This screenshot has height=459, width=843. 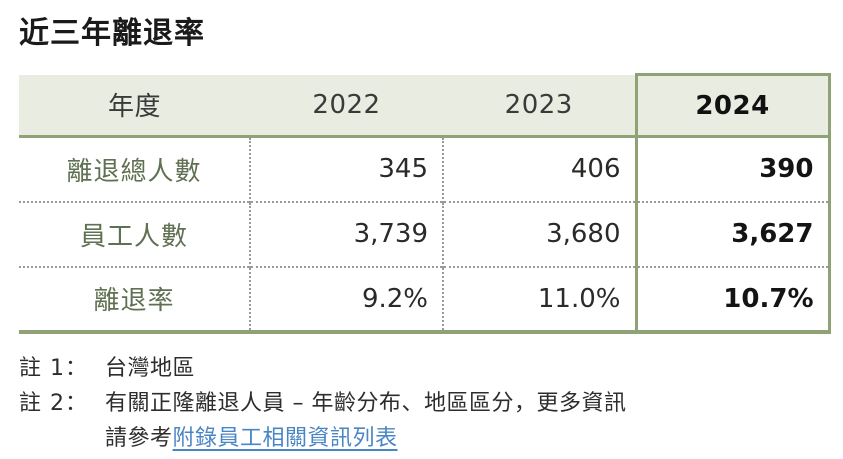 What do you see at coordinates (347, 233) in the screenshot?
I see `value-cell: 3,739` at bounding box center [347, 233].